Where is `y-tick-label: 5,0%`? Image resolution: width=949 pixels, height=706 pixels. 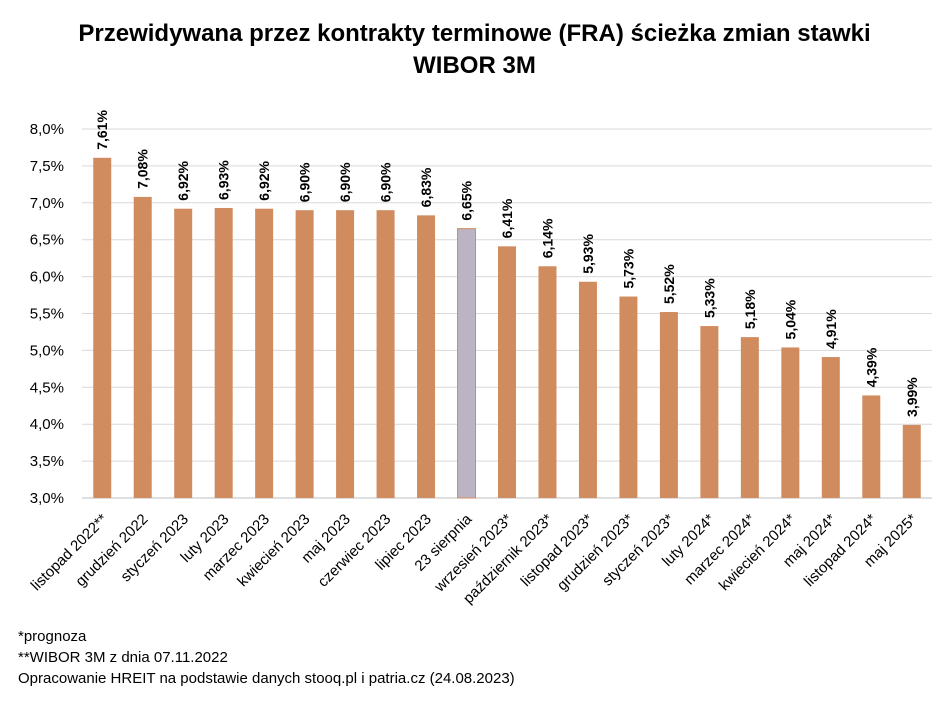 y-tick-label: 5,0% is located at coordinates (47, 350).